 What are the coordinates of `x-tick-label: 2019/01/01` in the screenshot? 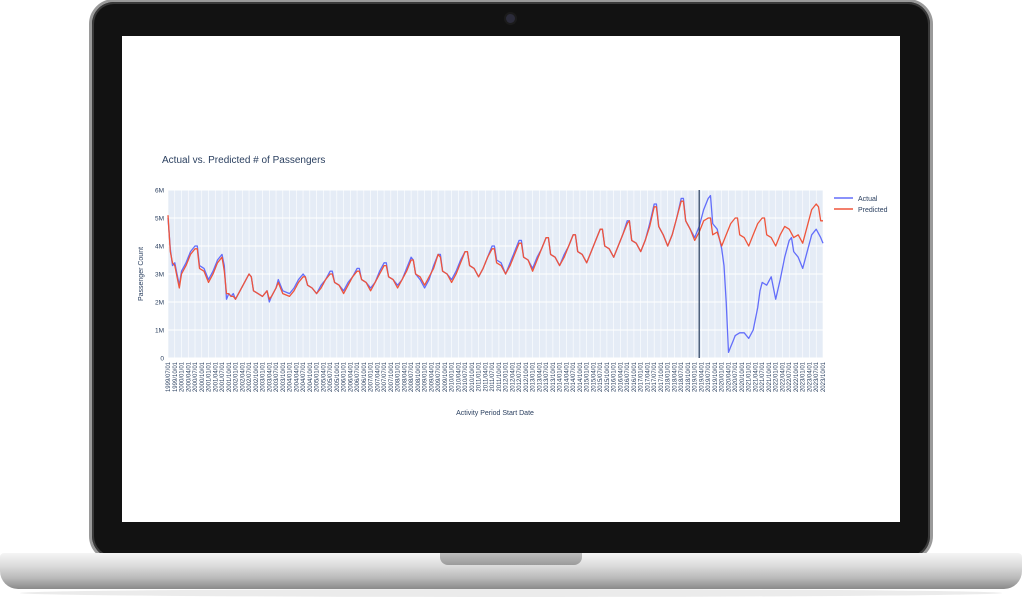 It's located at (696, 376).